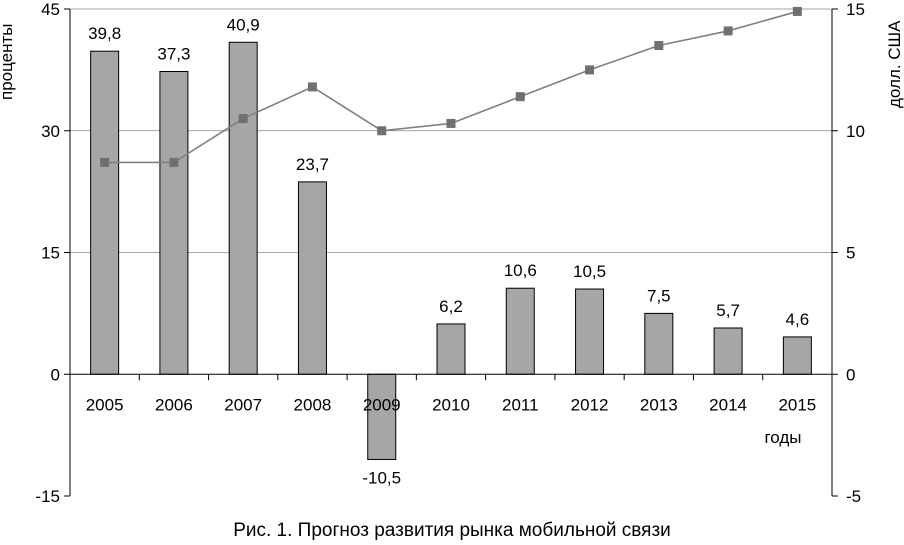 This screenshot has width=904, height=545. Describe the element at coordinates (312, 87) in the screenshot. I see `line-point-2008` at that location.